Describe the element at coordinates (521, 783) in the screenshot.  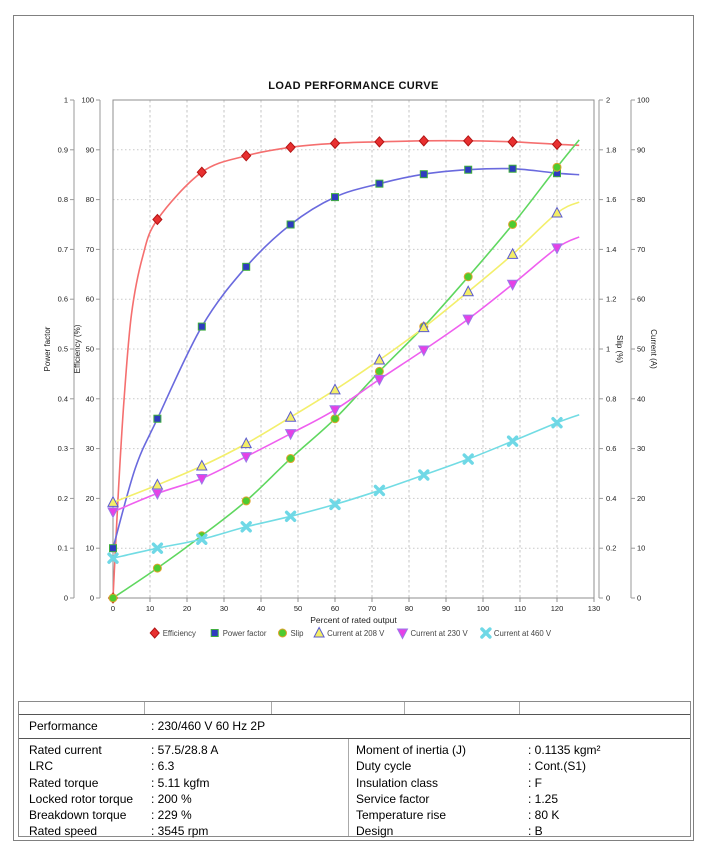
I see `table-row: Insulation class: F` at that location.